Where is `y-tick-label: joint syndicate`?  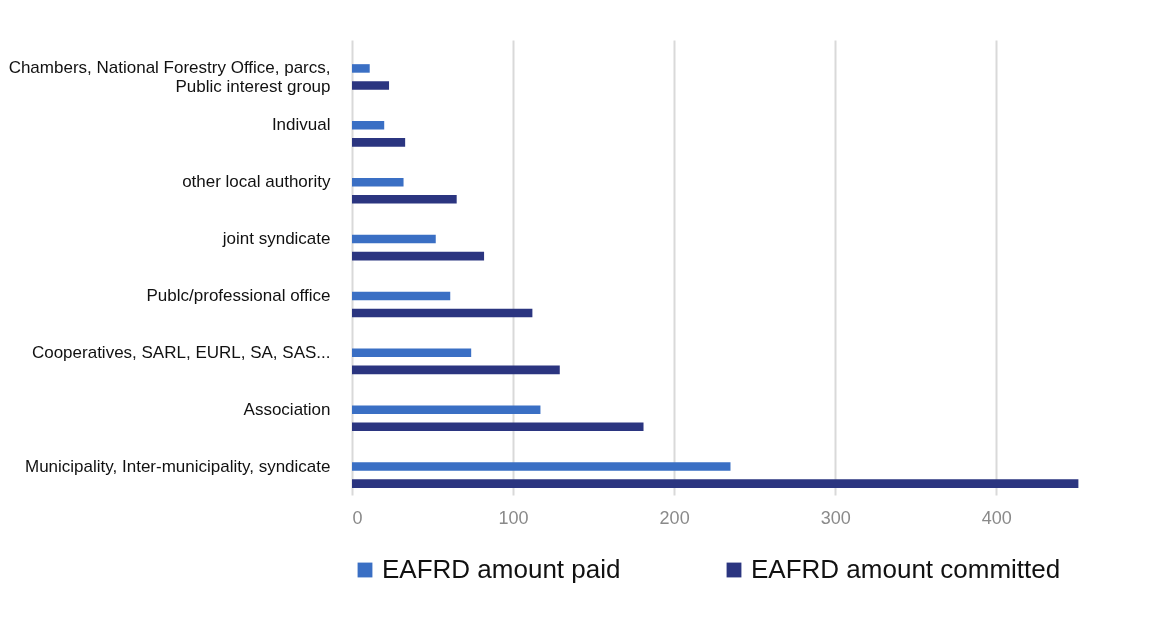
y-tick-label: joint syndicate is located at coordinates (276, 239).